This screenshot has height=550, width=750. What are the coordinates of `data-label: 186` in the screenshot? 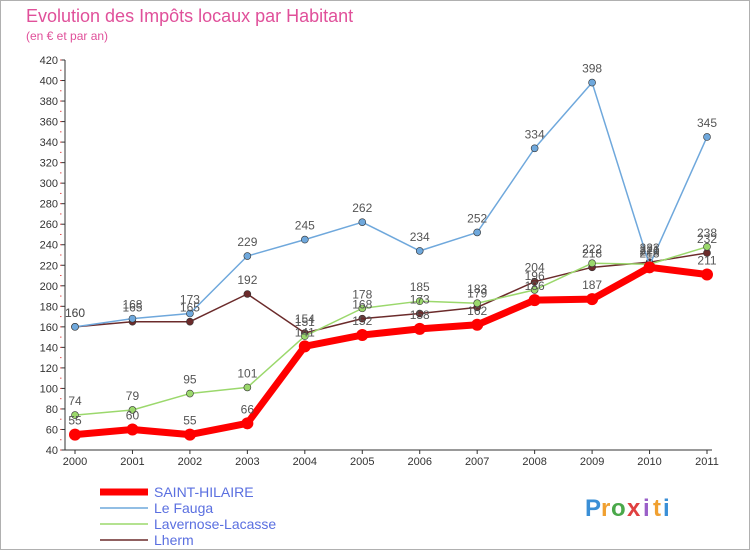 It's located at (535, 286).